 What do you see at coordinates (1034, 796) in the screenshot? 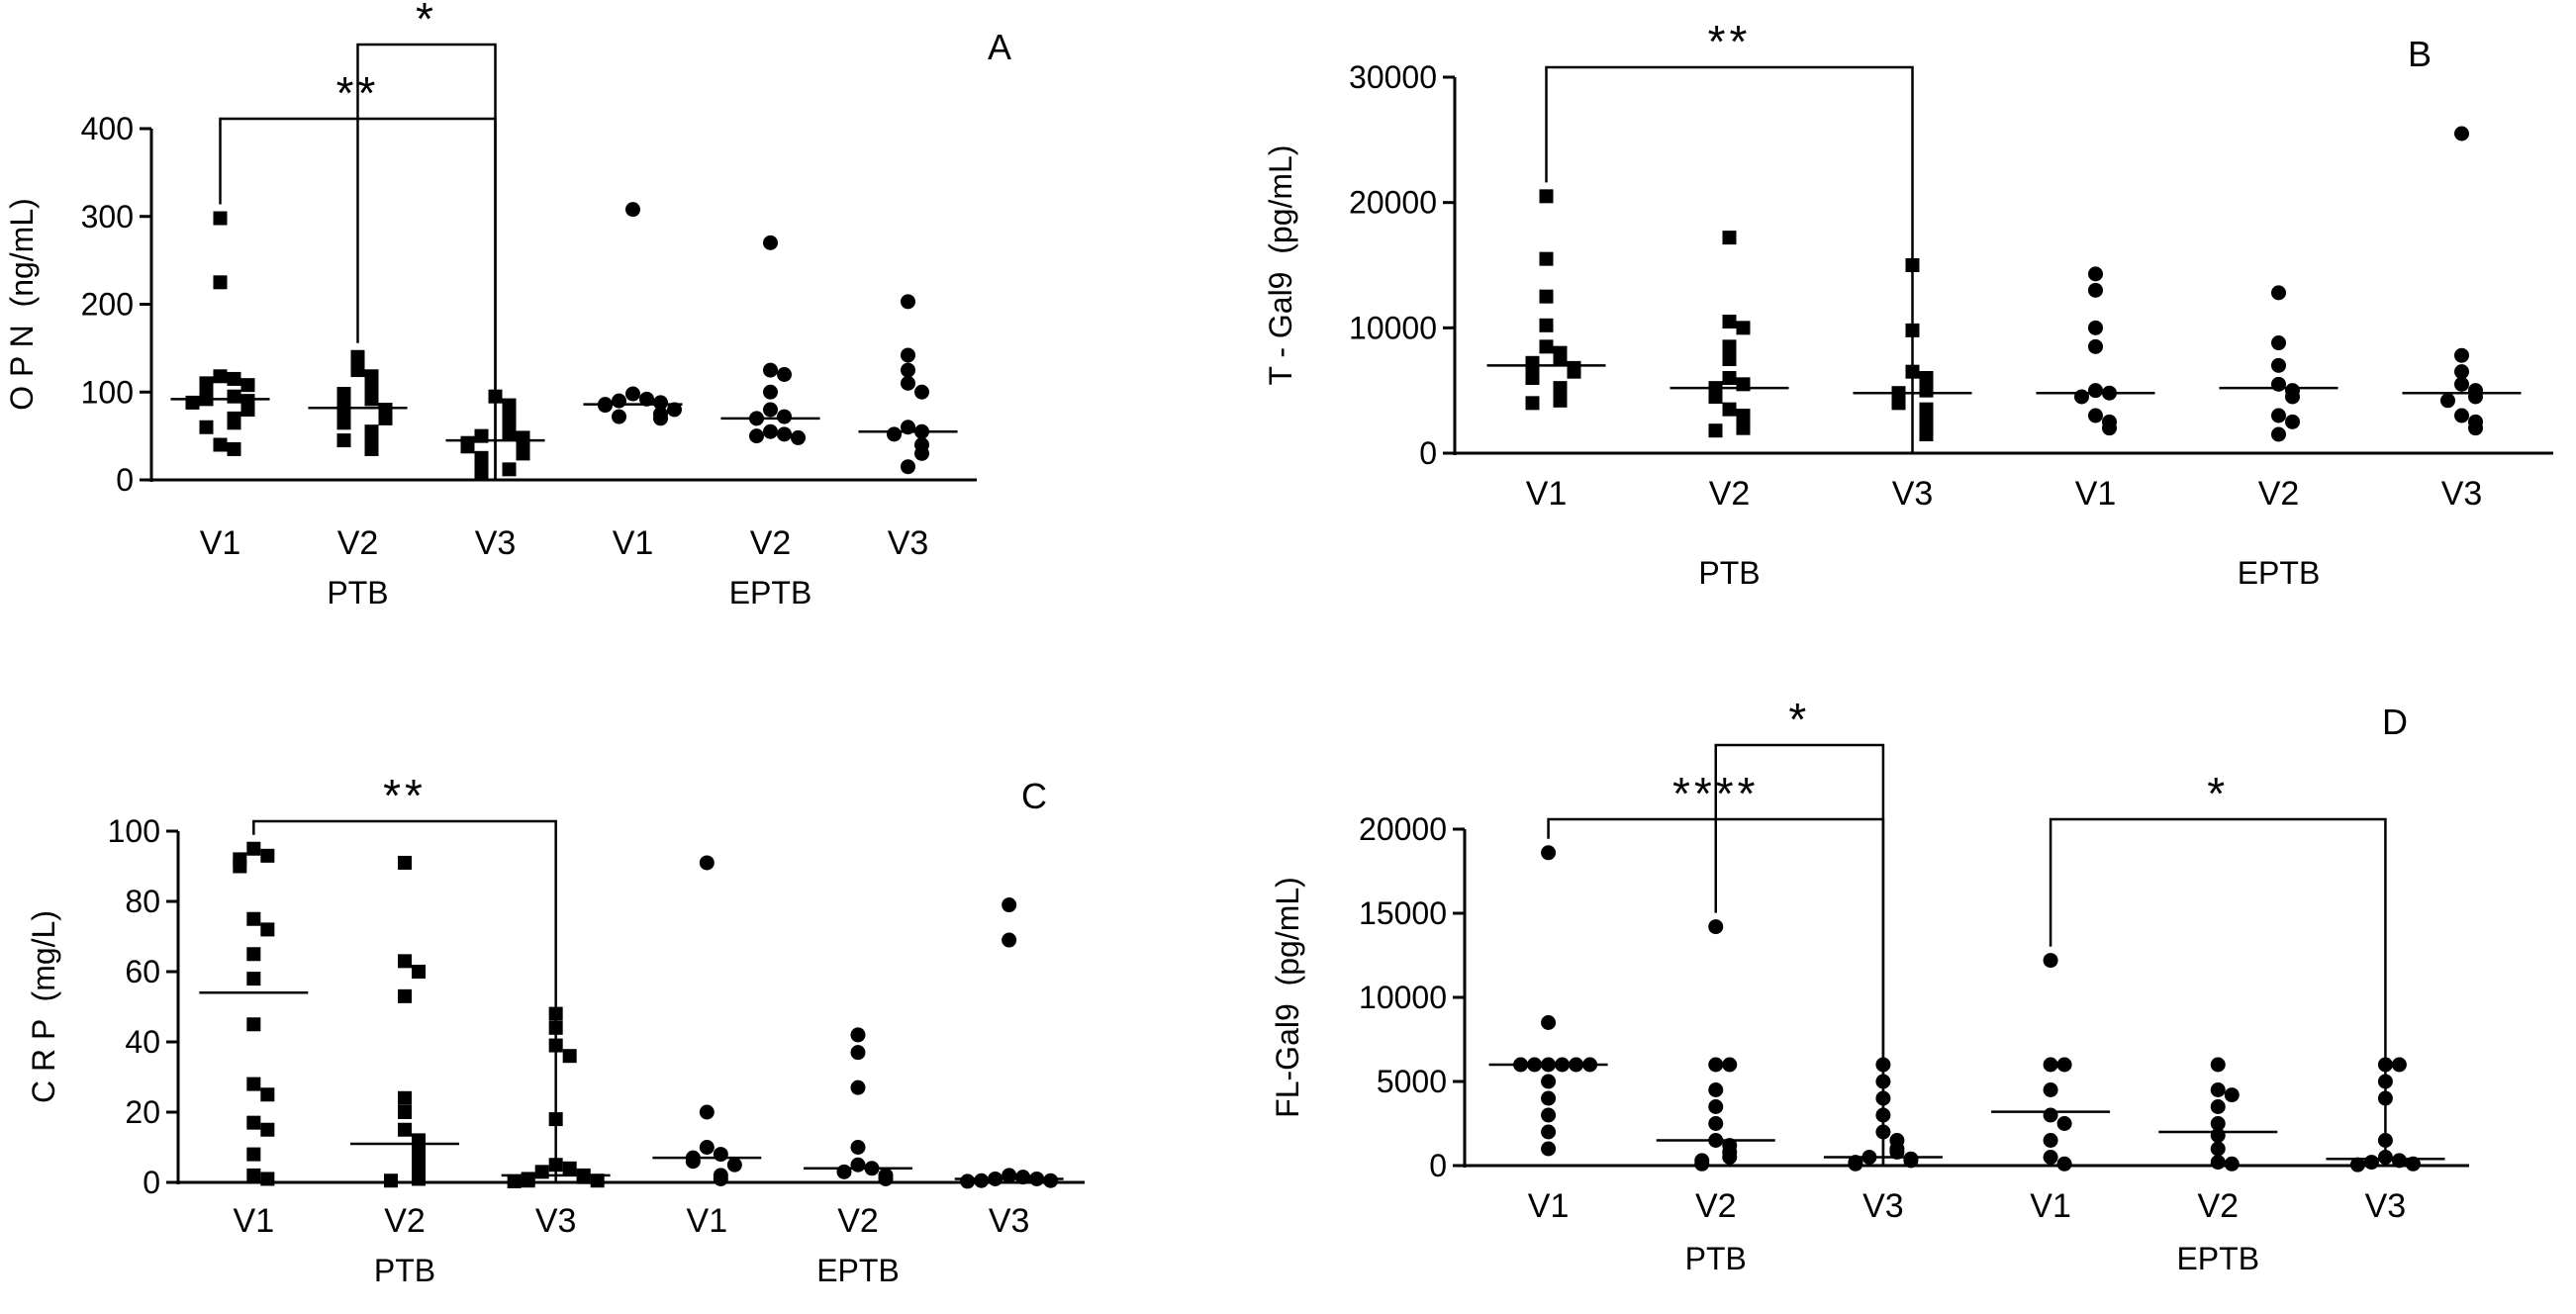
I see `panel-letter-c: C` at bounding box center [1034, 796].